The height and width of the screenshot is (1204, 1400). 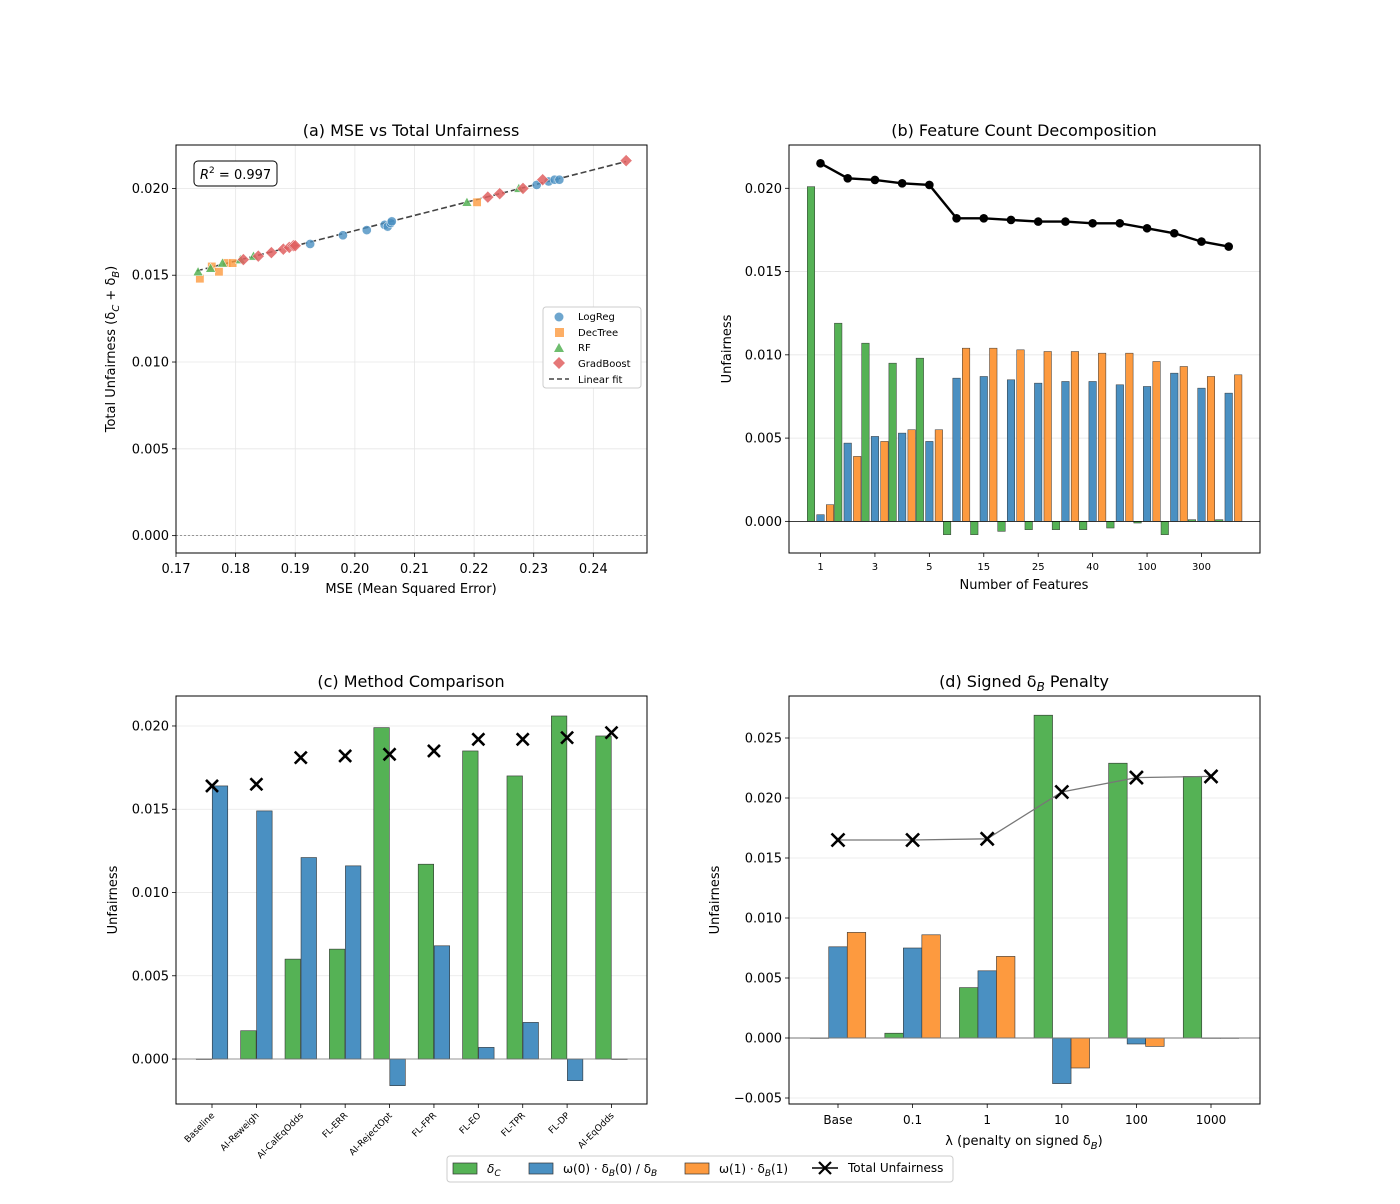 I want to click on c-ytick-label: 0.010, so click(x=150, y=893).